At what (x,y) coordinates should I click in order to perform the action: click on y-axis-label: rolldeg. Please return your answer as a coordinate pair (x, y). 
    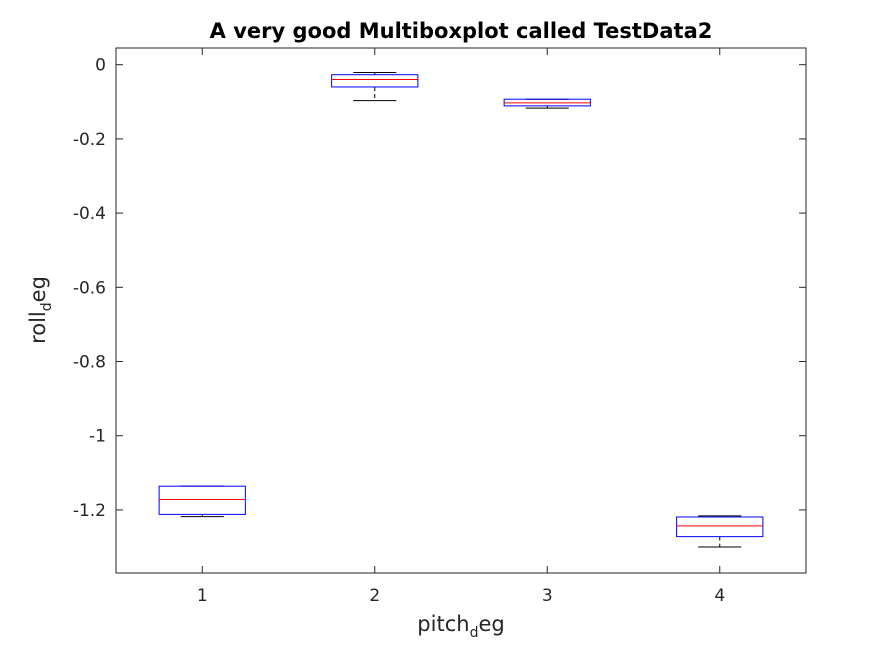
    Looking at the image, I should click on (40, 310).